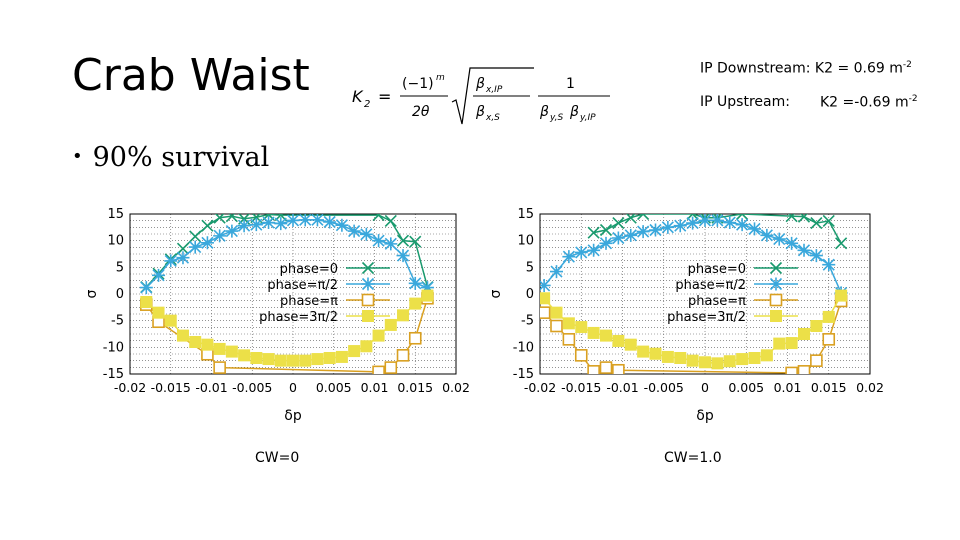 The width and height of the screenshot is (960, 540). I want to click on x-tick-label: -0.01, so click(622, 387).